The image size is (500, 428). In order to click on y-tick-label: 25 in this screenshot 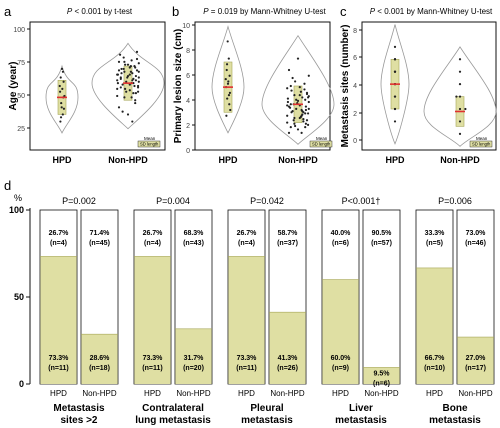, I will do `click(21, 129)`.